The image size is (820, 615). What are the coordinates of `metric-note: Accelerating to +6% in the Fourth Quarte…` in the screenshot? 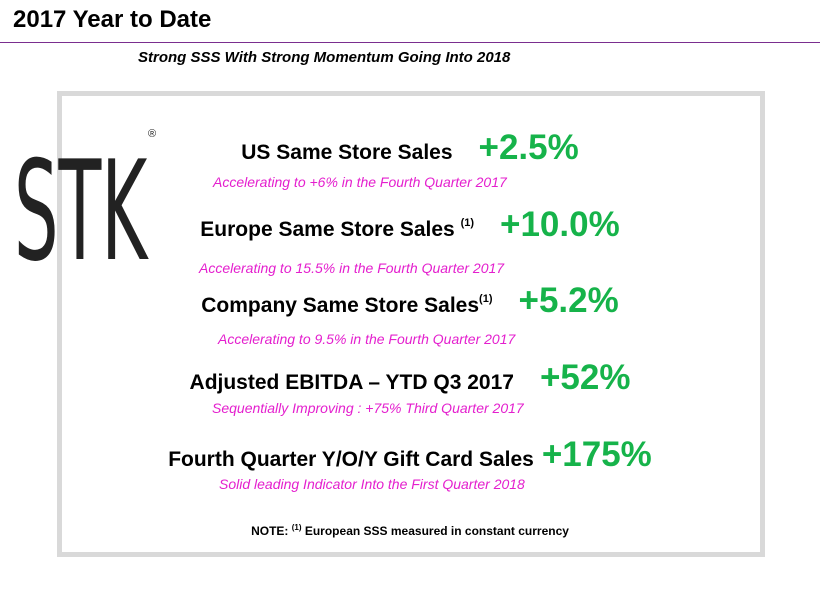 It's located at (360, 182).